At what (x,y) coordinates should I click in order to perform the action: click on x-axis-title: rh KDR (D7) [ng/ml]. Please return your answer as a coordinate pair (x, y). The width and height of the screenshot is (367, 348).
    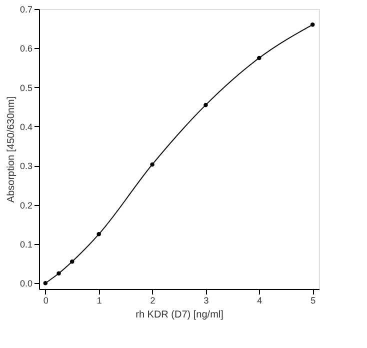
    Looking at the image, I should click on (180, 315).